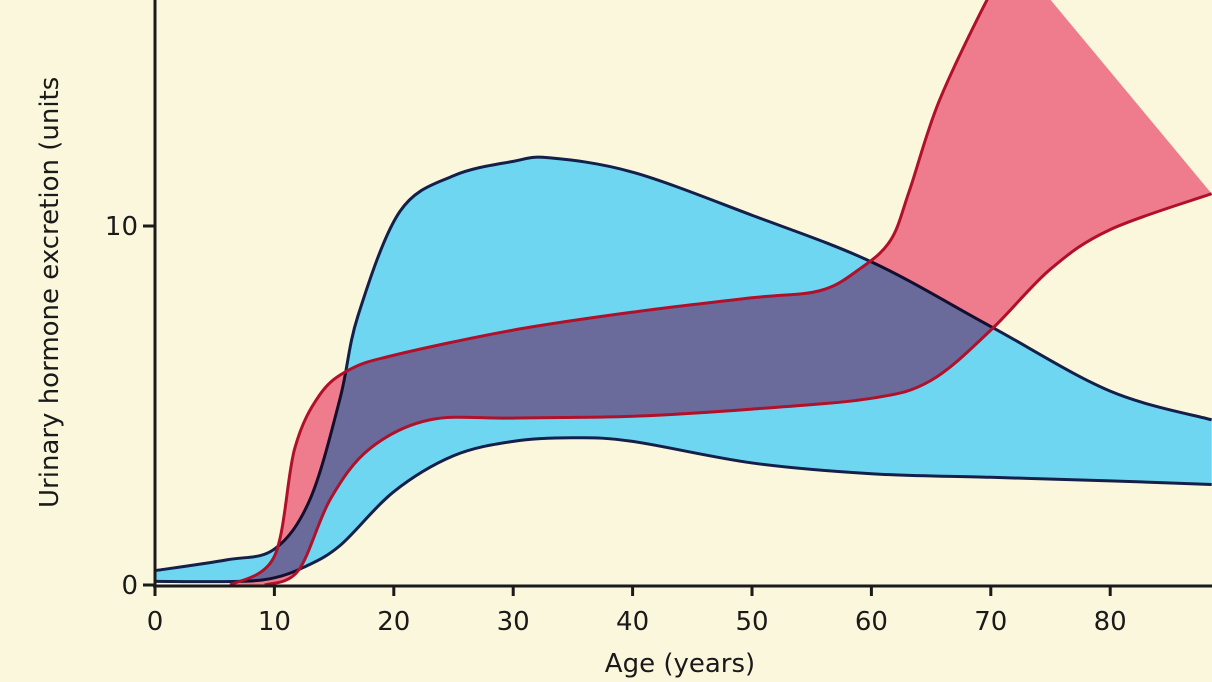 This screenshot has height=682, width=1212. I want to click on x-tick-label: 60, so click(871, 622).